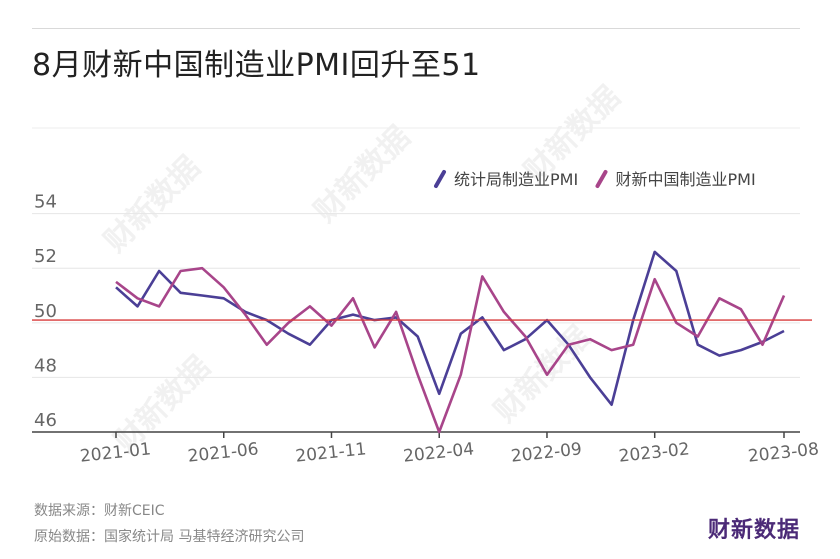 The width and height of the screenshot is (840, 559). Describe the element at coordinates (686, 179) in the screenshot. I see `legend-label: 财新中国制造业PMI` at that location.